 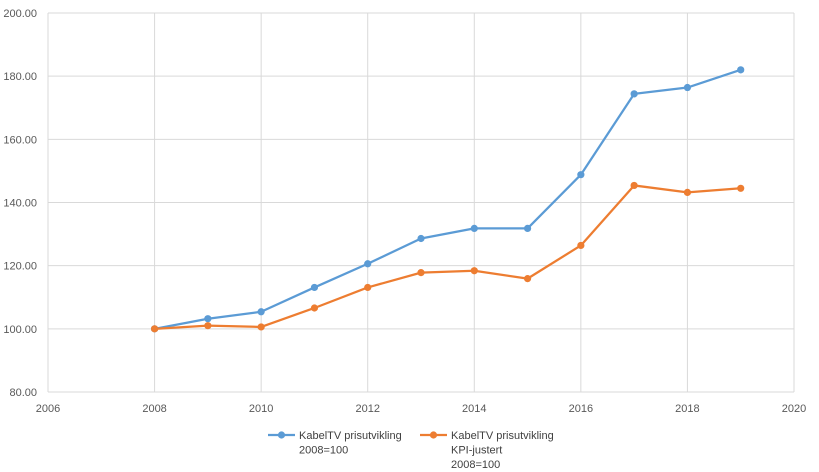 What do you see at coordinates (154, 409) in the screenshot?
I see `x-tick-label: 2008` at bounding box center [154, 409].